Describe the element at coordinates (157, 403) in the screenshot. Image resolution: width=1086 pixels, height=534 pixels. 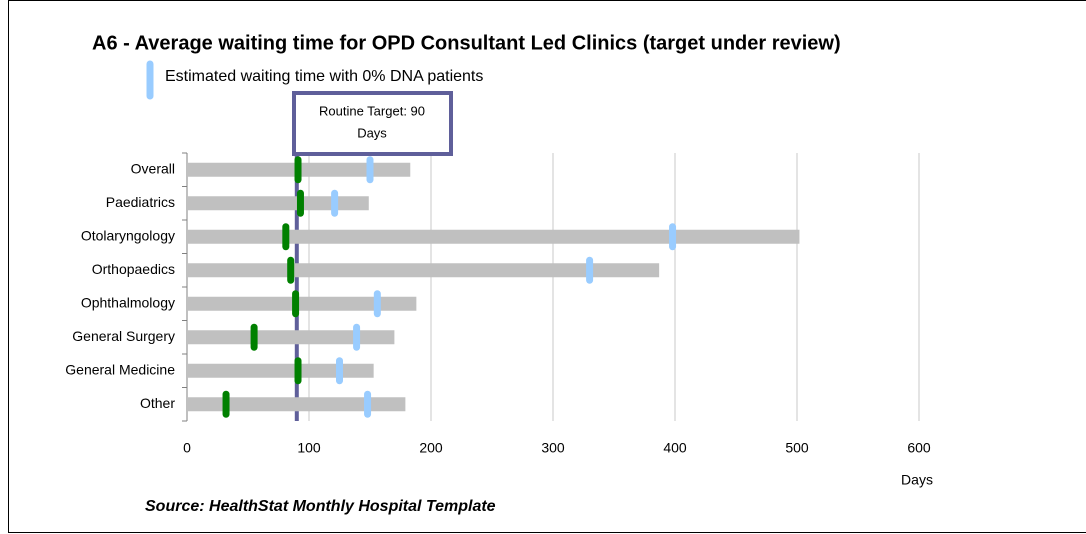
I see `y-tick-label: Other` at that location.